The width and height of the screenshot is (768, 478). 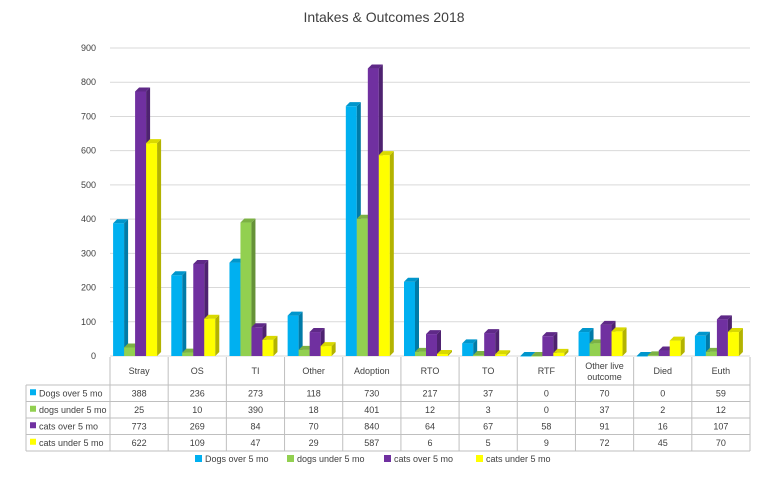 I want to click on y-tick-label: 500, so click(x=88, y=185).